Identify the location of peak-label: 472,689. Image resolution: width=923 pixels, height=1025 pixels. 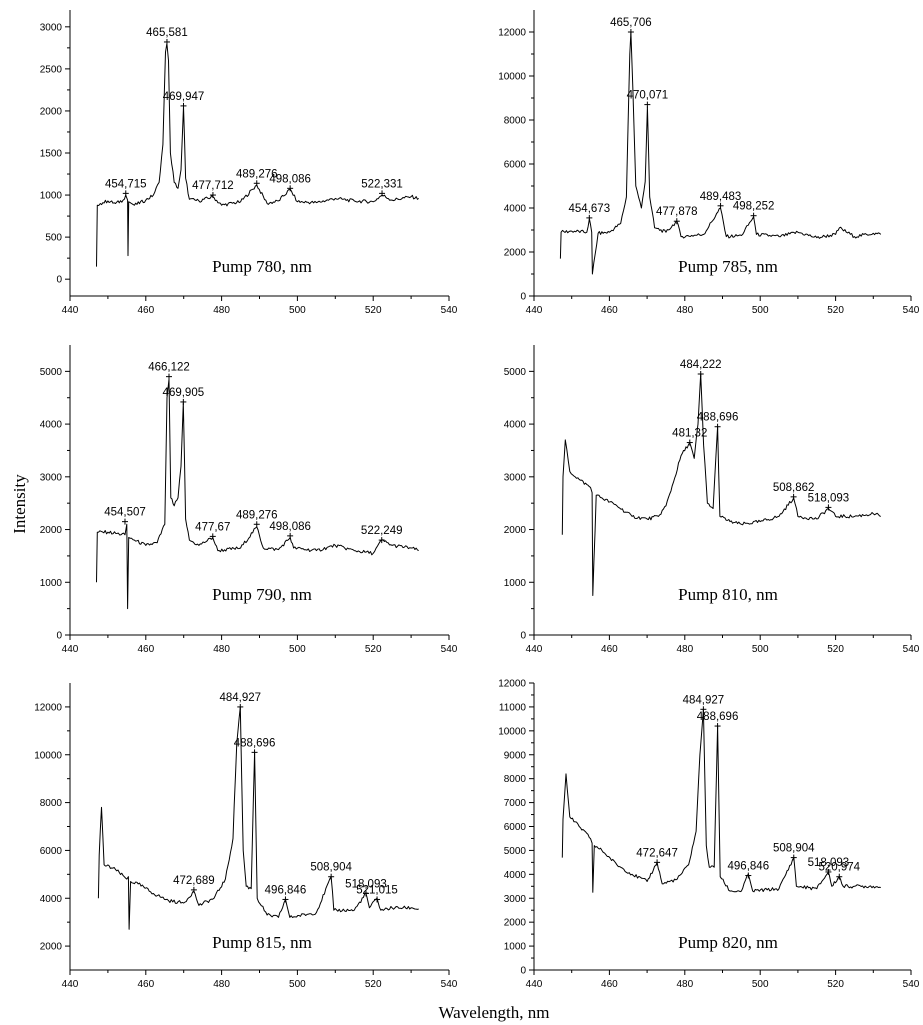
(194, 881).